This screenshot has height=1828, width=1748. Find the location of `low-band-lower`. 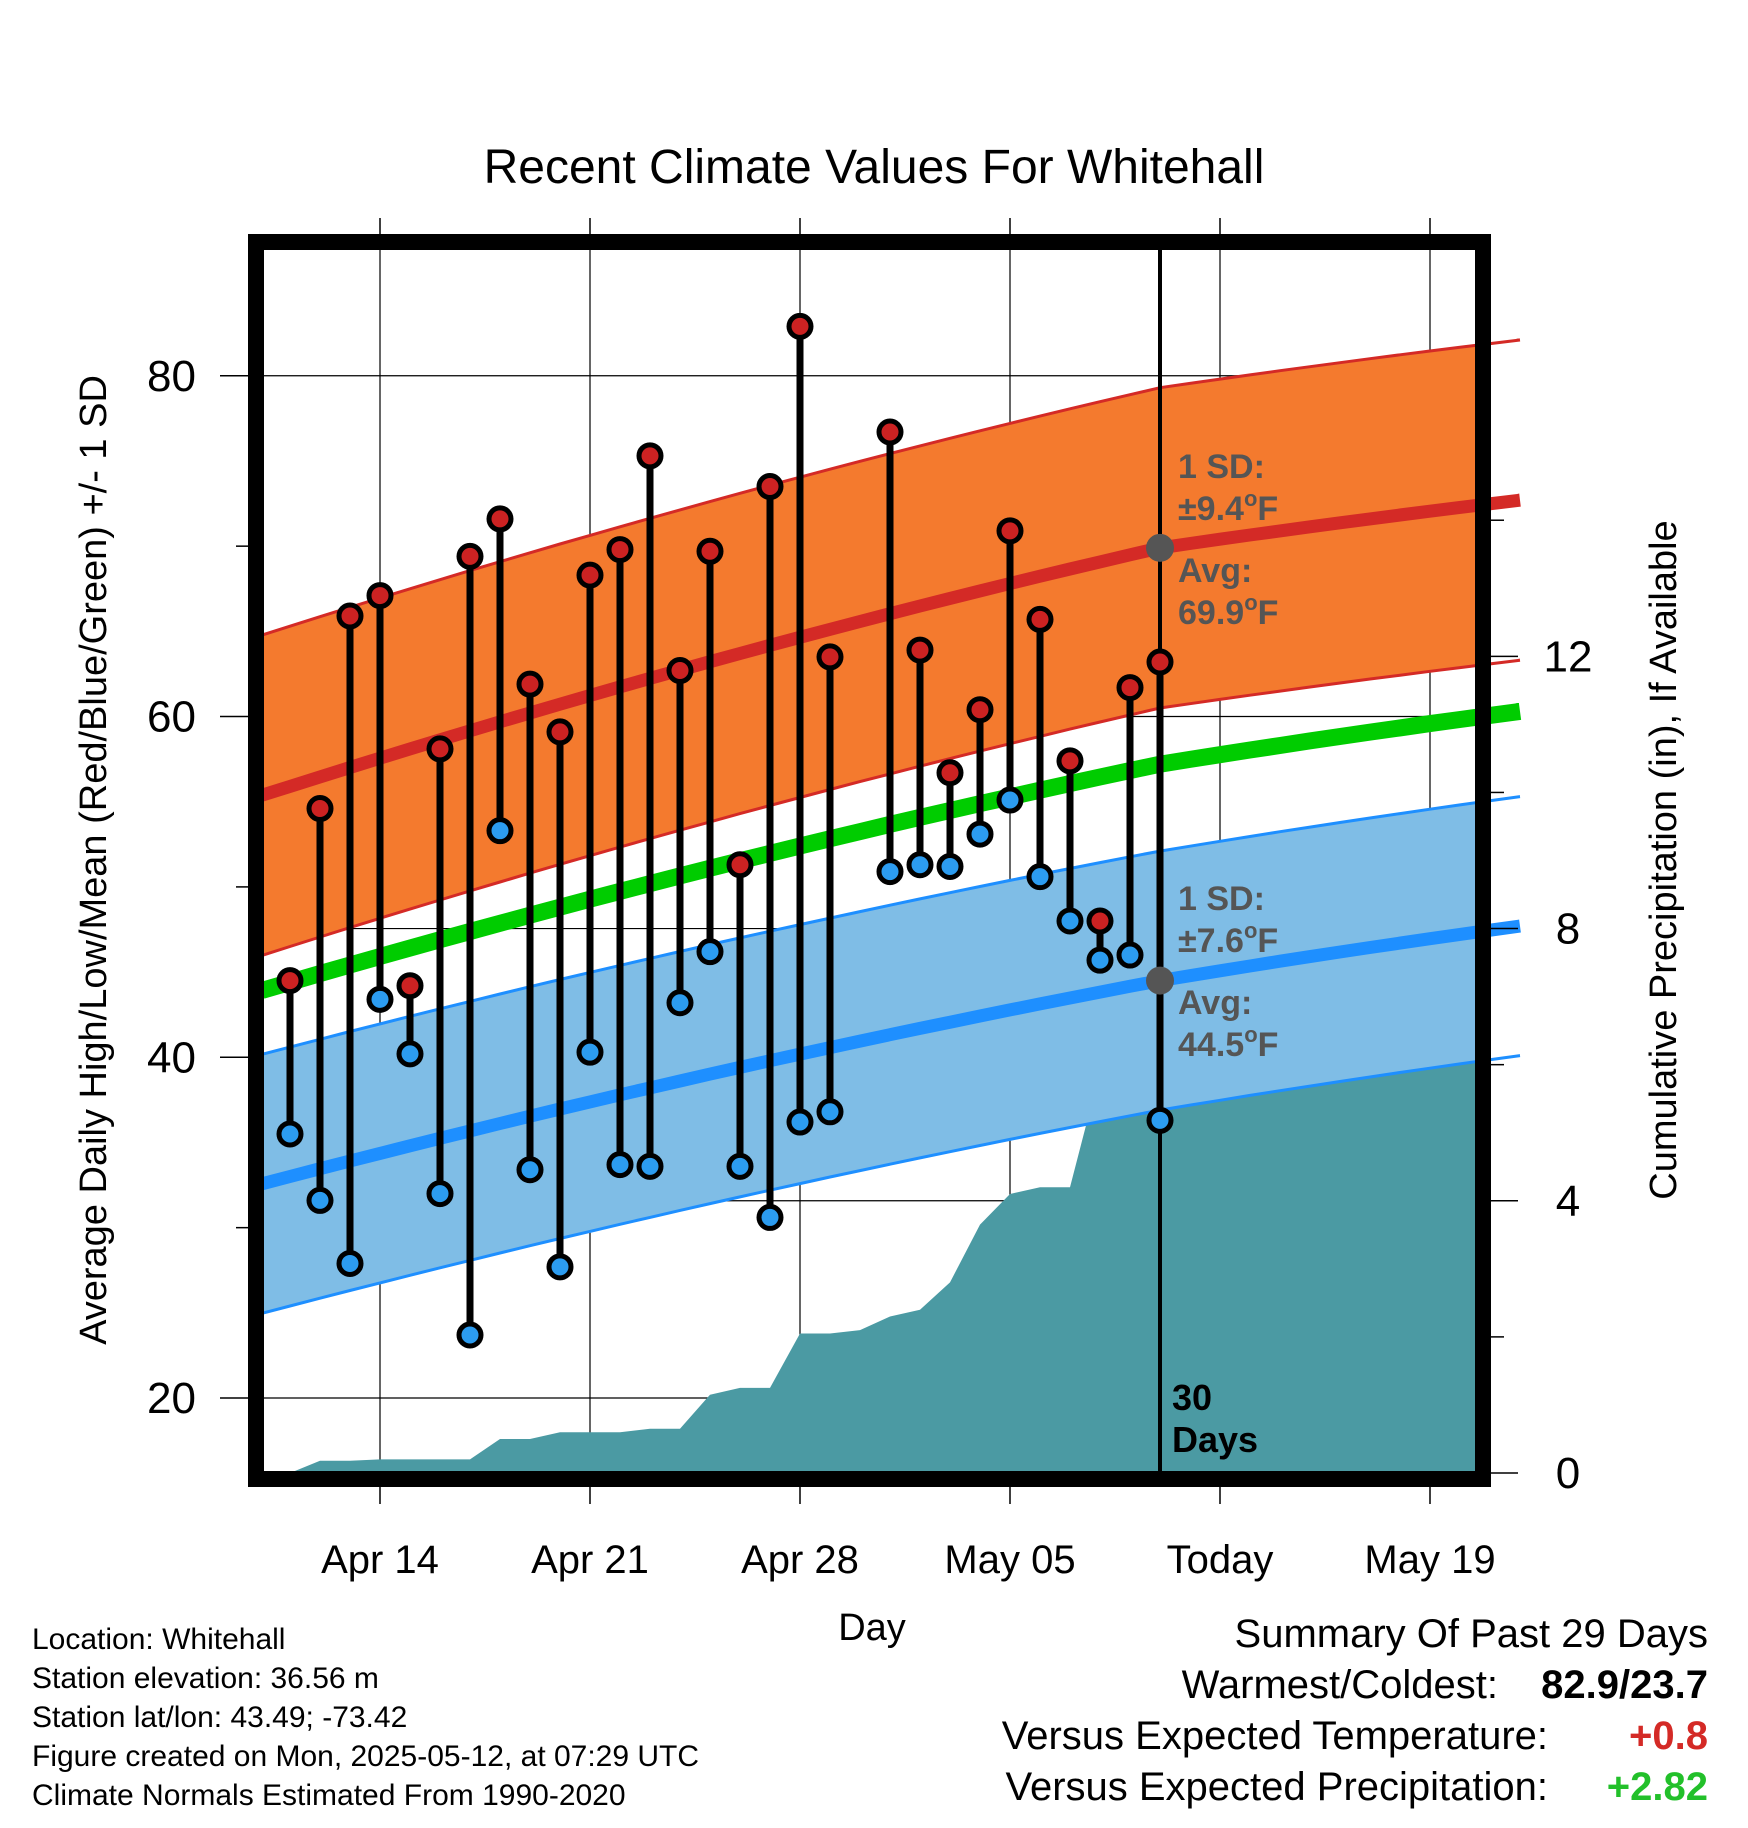

low-band-lower is located at coordinates (891, 1184).